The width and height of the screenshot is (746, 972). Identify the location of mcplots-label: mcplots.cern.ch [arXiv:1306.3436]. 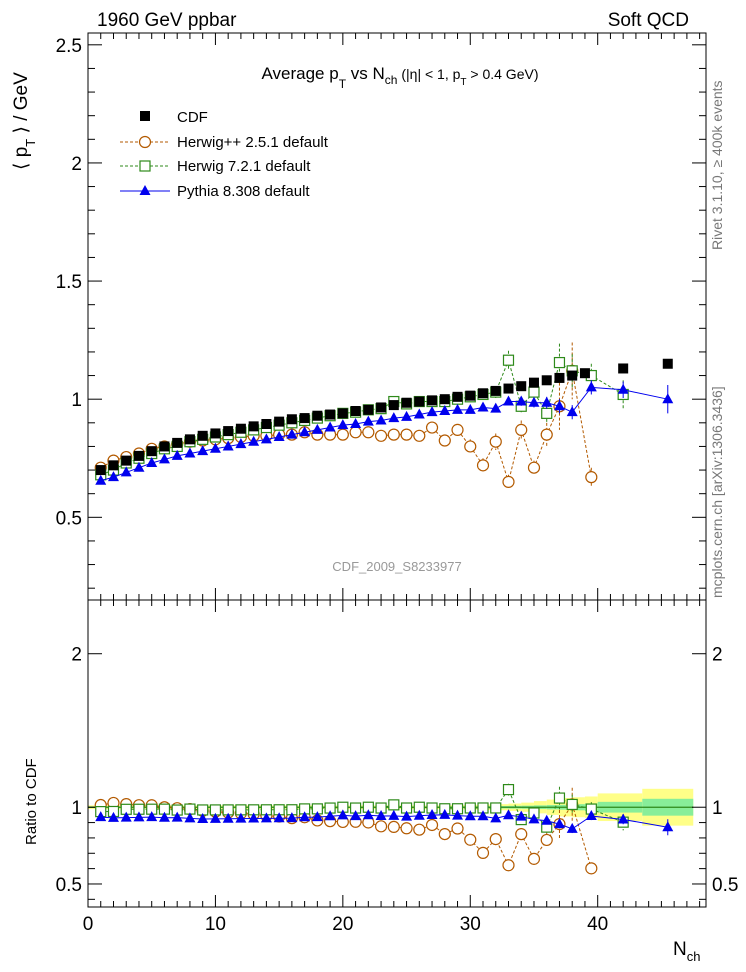
(717, 492).